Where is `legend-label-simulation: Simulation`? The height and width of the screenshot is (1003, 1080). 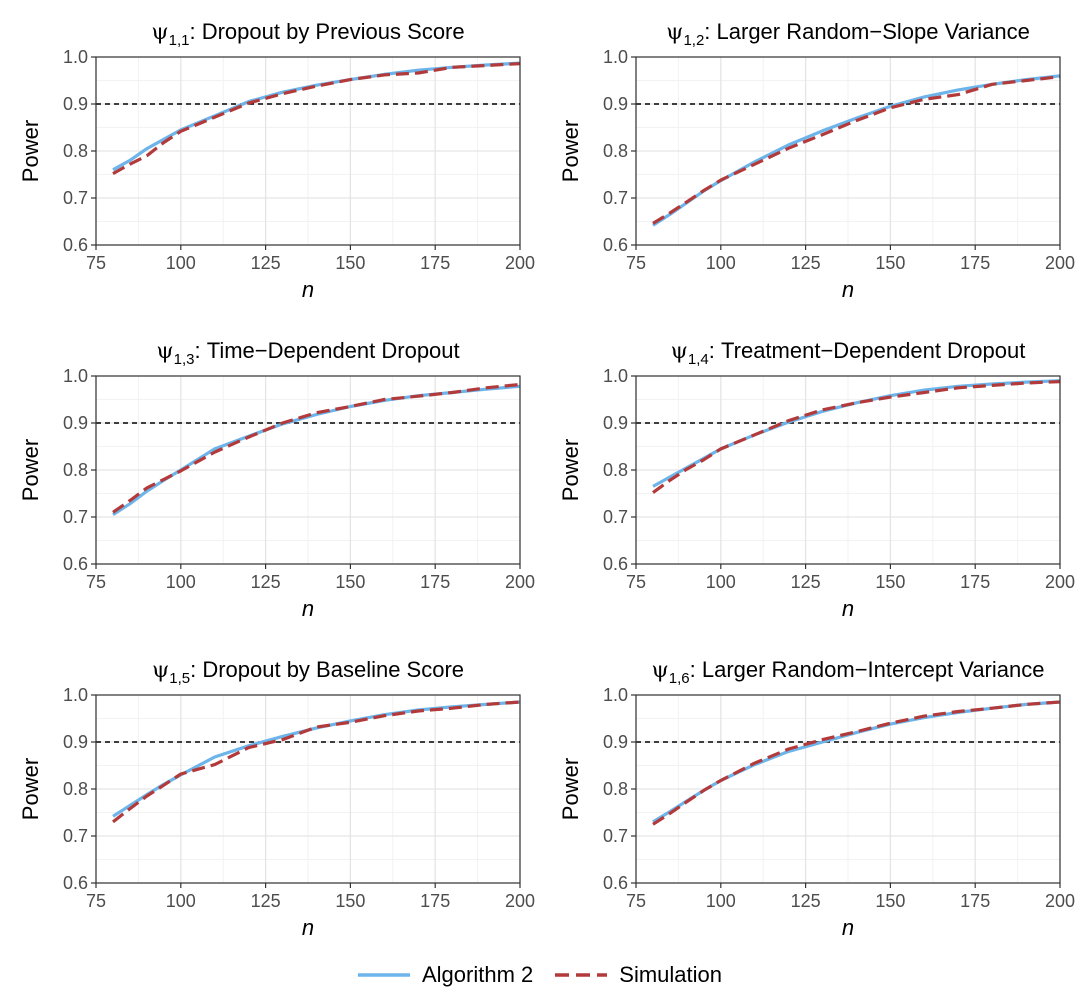
legend-label-simulation: Simulation is located at coordinates (670, 974).